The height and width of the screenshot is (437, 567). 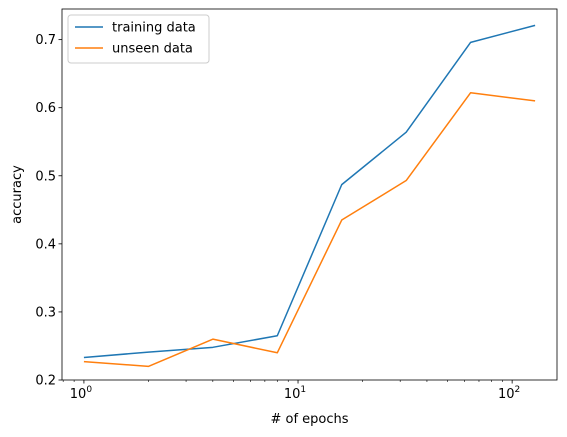 What do you see at coordinates (509, 393) in the screenshot?
I see `x-tick-label: 10²` at bounding box center [509, 393].